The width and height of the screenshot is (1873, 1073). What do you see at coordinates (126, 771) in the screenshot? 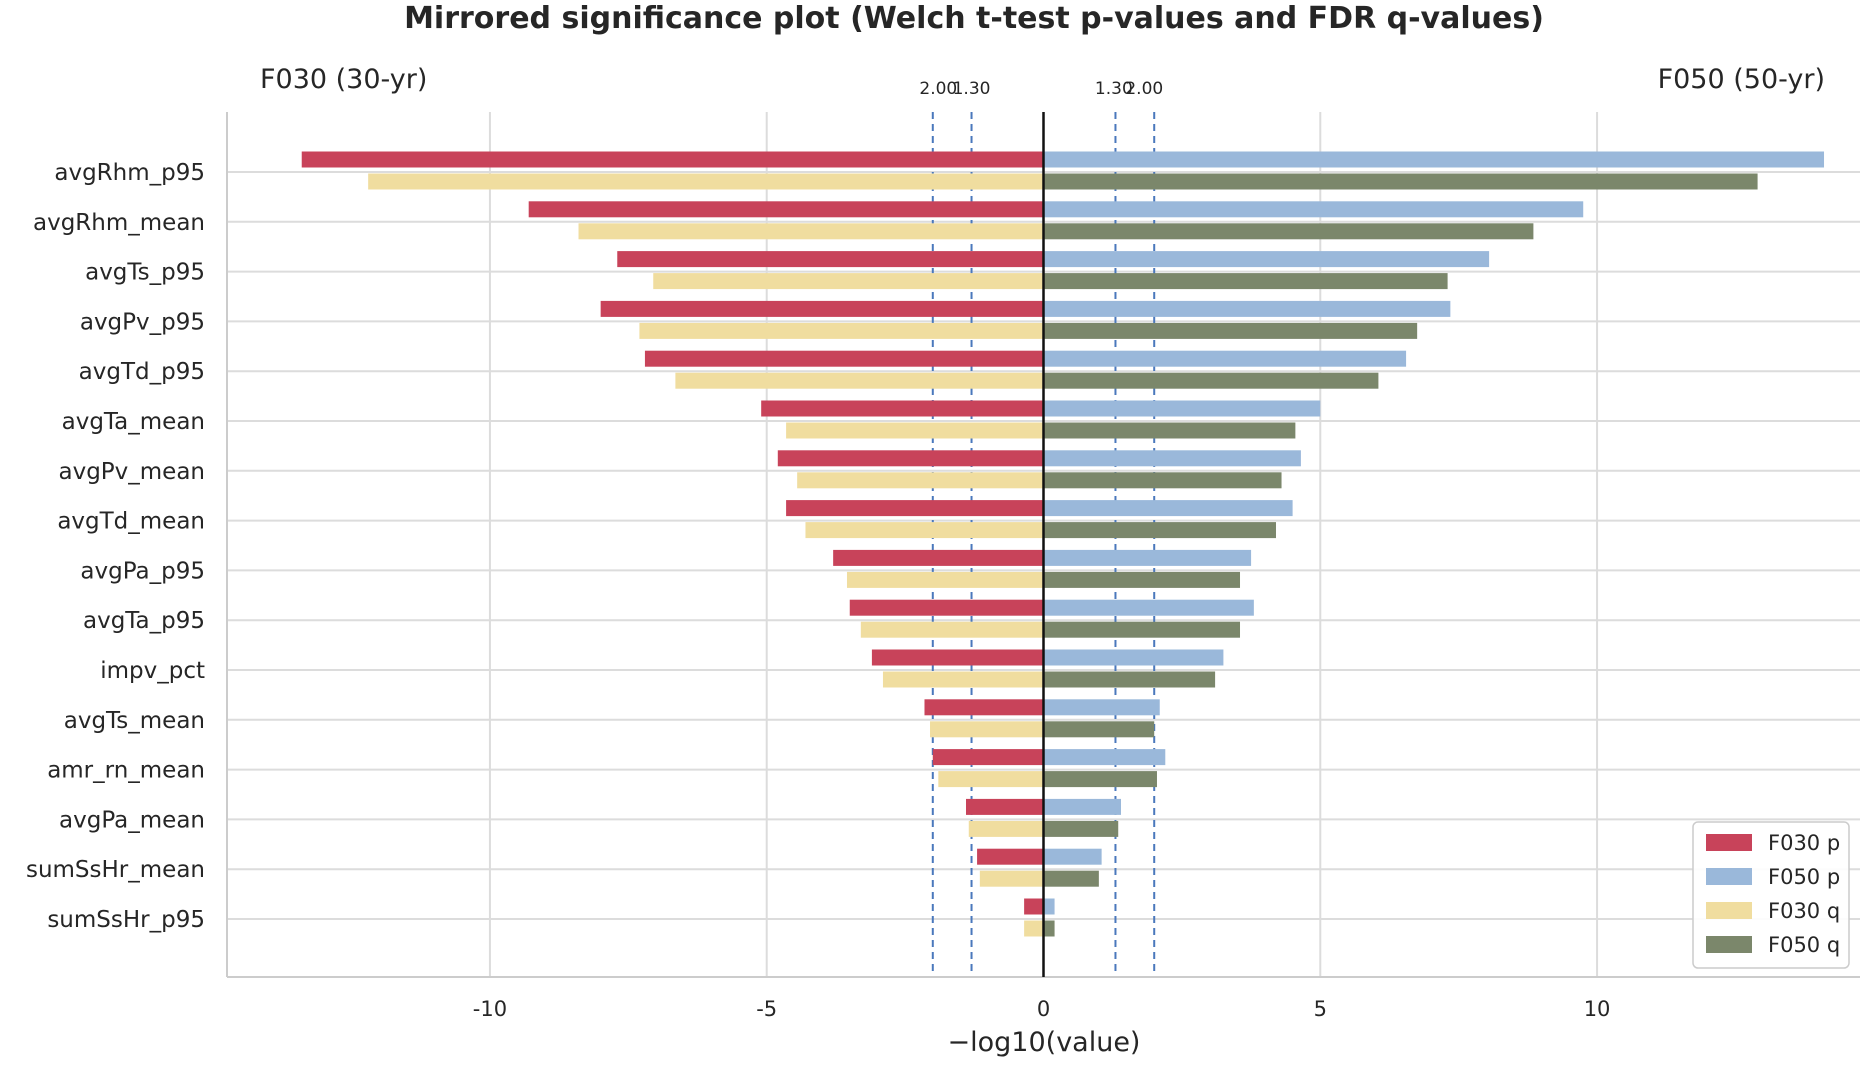
I see `y-tick-label: amr_rn_mean` at bounding box center [126, 771].